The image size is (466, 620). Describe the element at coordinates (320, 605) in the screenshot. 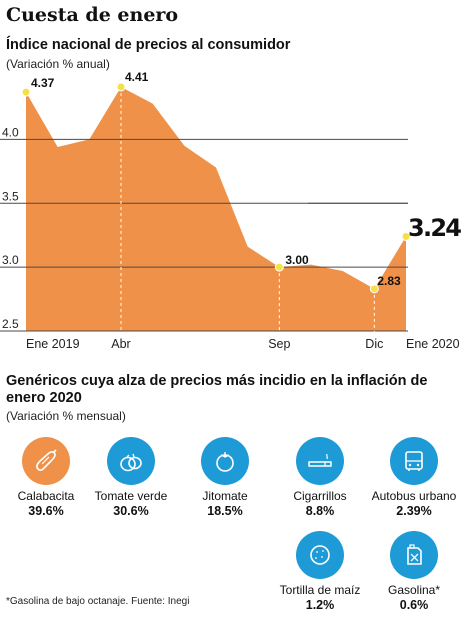

I see `product-value: 1.2%` at that location.